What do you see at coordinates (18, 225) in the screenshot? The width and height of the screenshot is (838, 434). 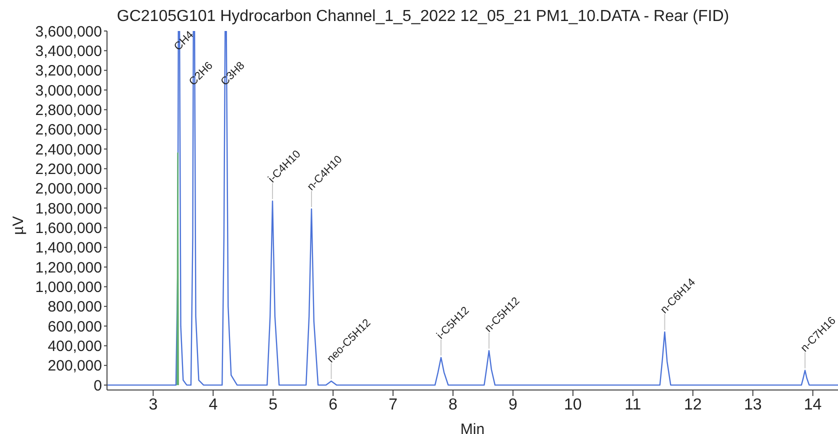 I see `y-axis-title: µV` at bounding box center [18, 225].